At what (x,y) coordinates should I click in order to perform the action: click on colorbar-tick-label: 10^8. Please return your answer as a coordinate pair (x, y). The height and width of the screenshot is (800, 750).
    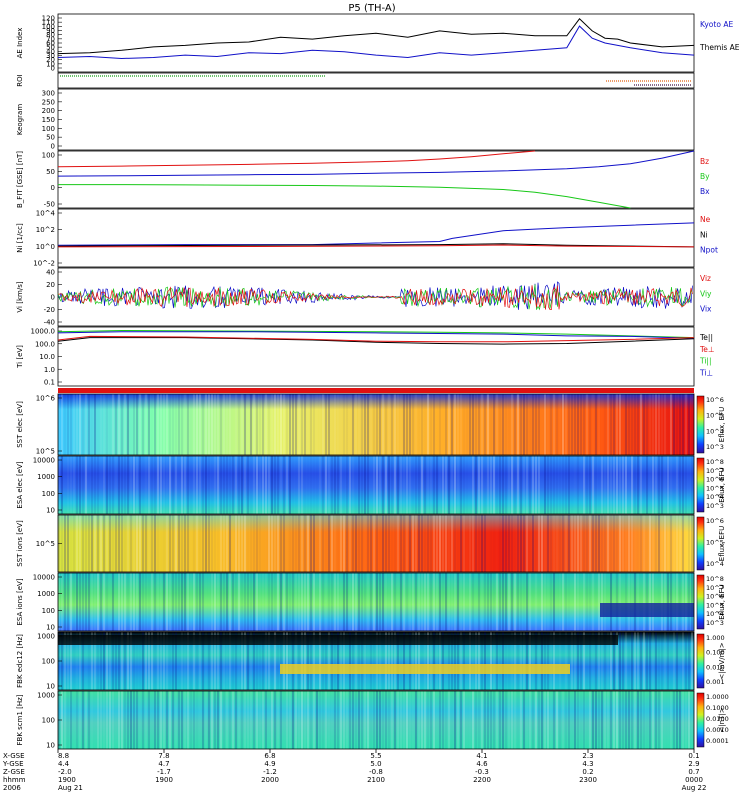
    Looking at the image, I should click on (715, 462).